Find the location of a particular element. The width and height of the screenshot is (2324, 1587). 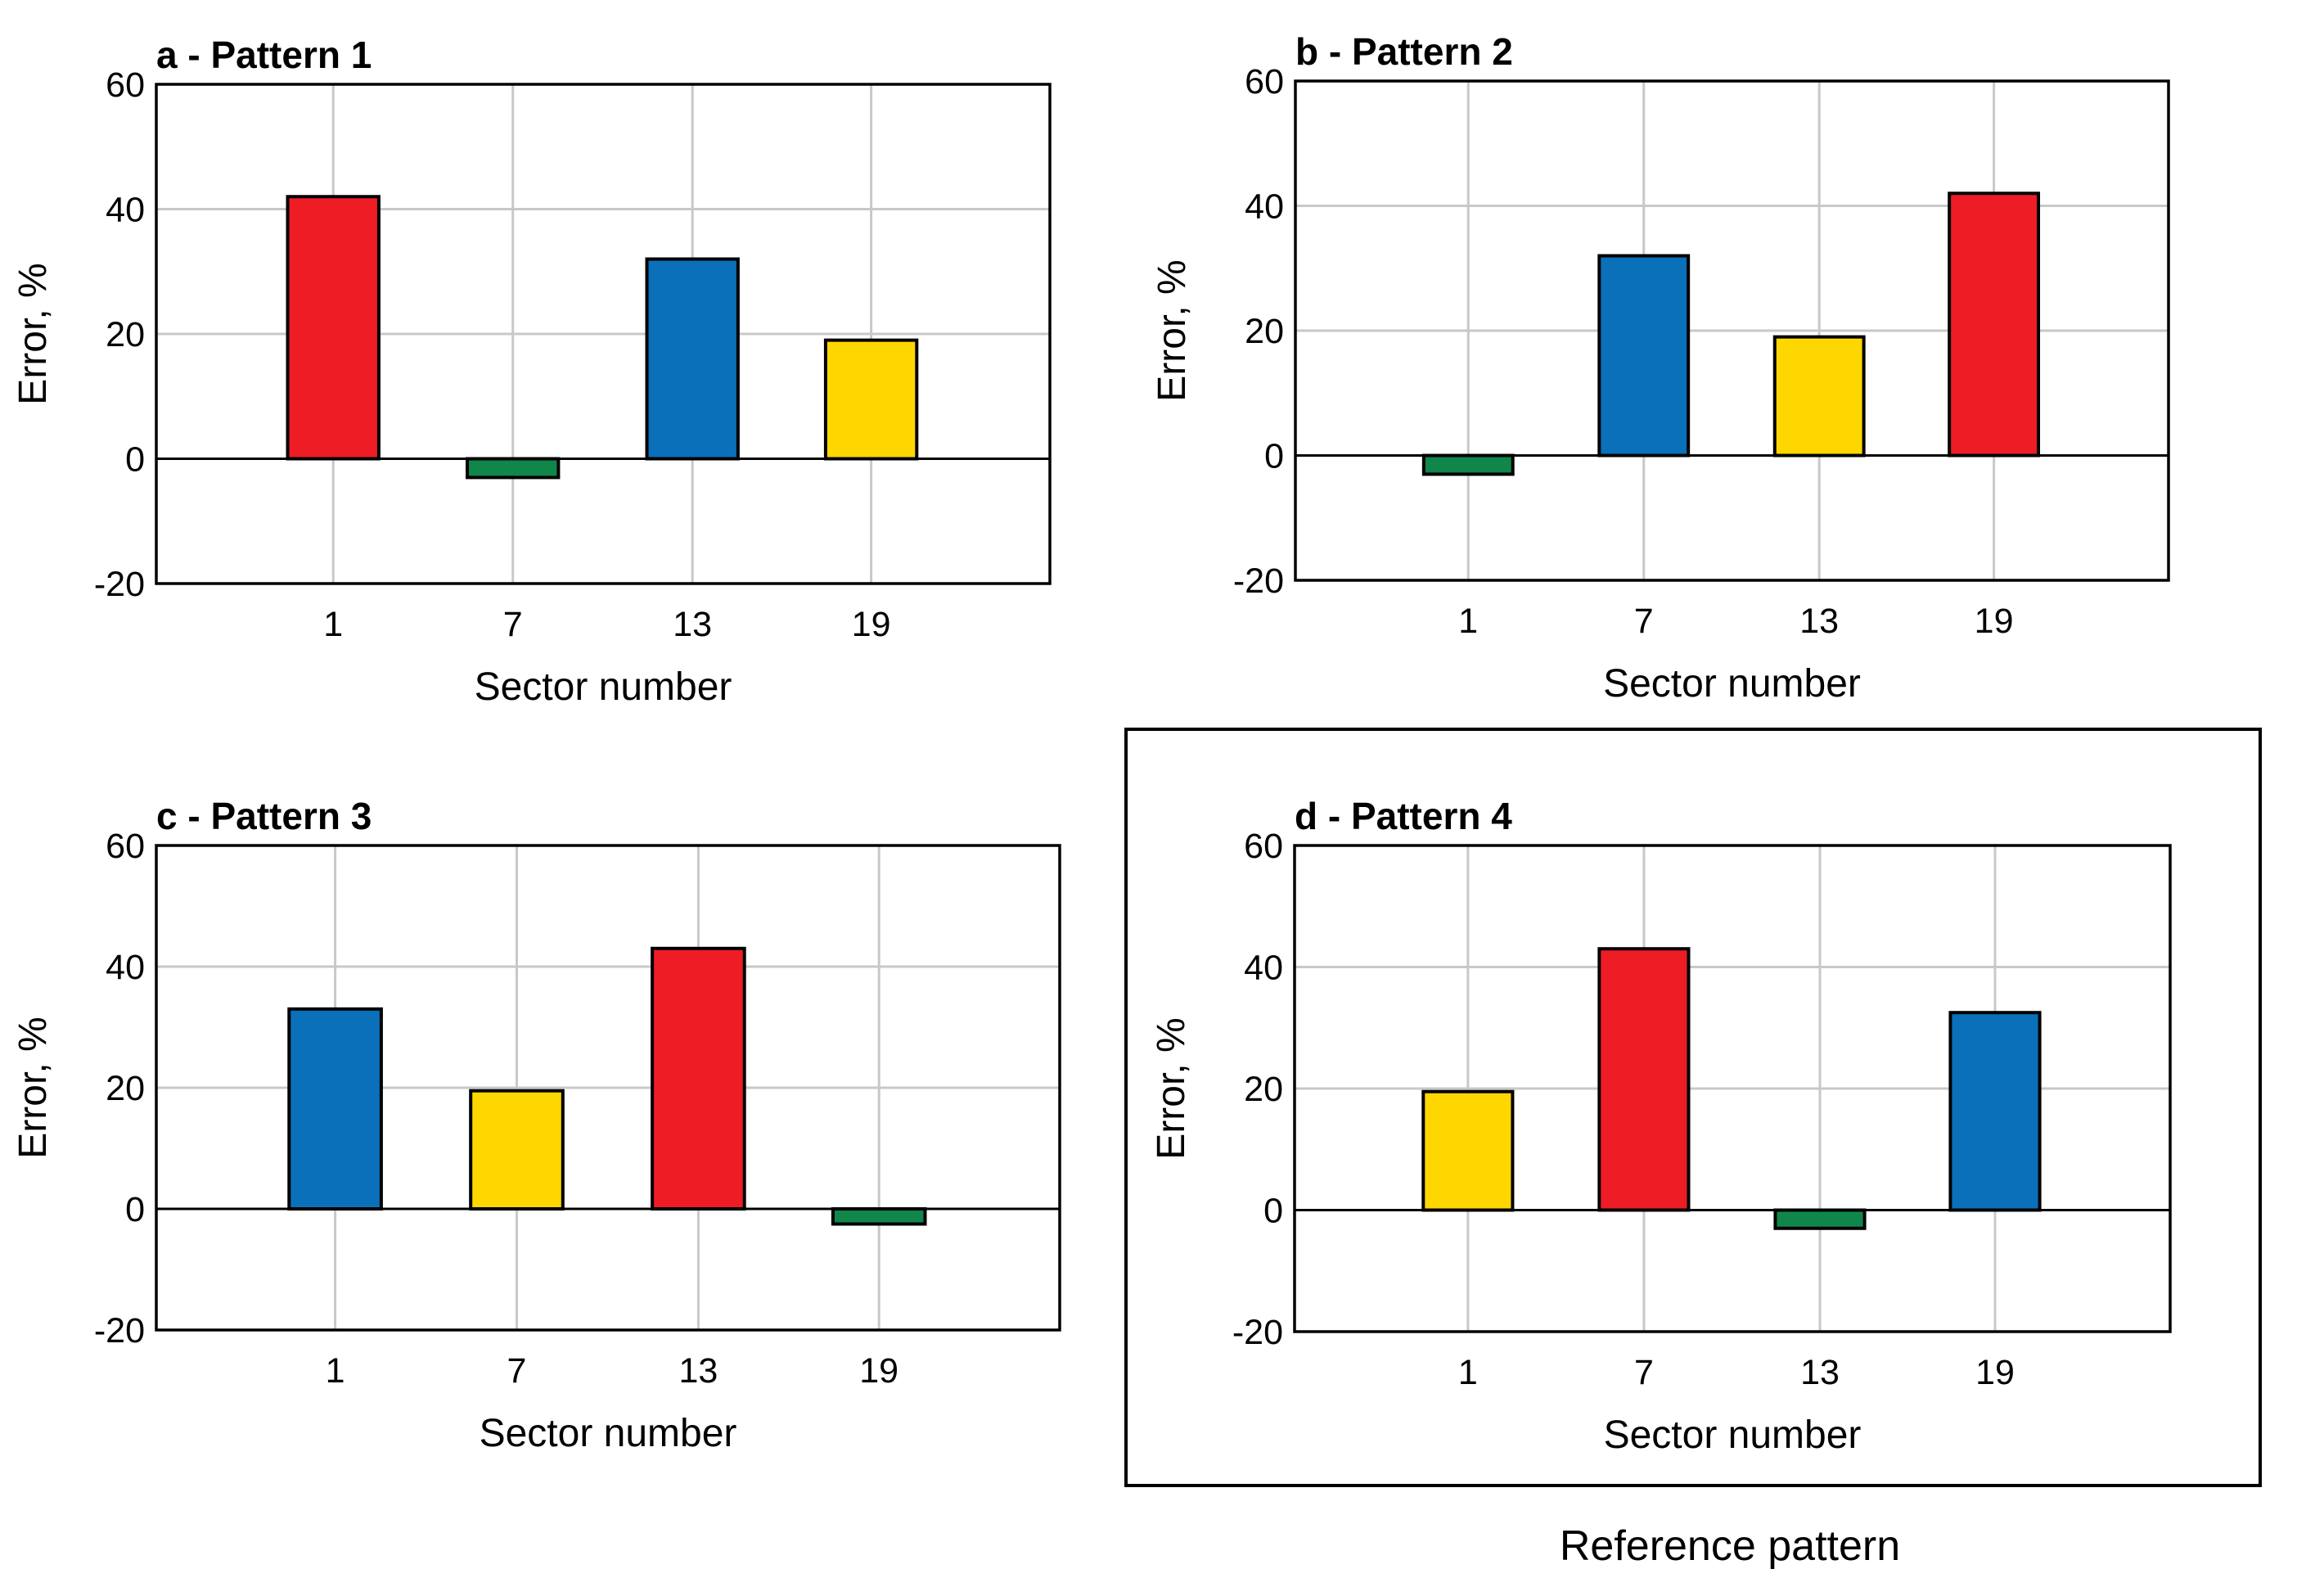

chart-c-title: c - Pattern 3 is located at coordinates (264, 816).